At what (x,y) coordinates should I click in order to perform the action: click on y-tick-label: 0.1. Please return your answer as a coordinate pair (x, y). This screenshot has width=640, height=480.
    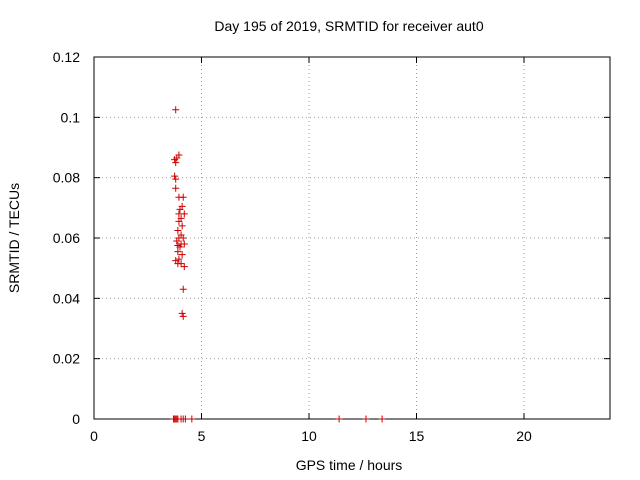
    Looking at the image, I should click on (71, 117).